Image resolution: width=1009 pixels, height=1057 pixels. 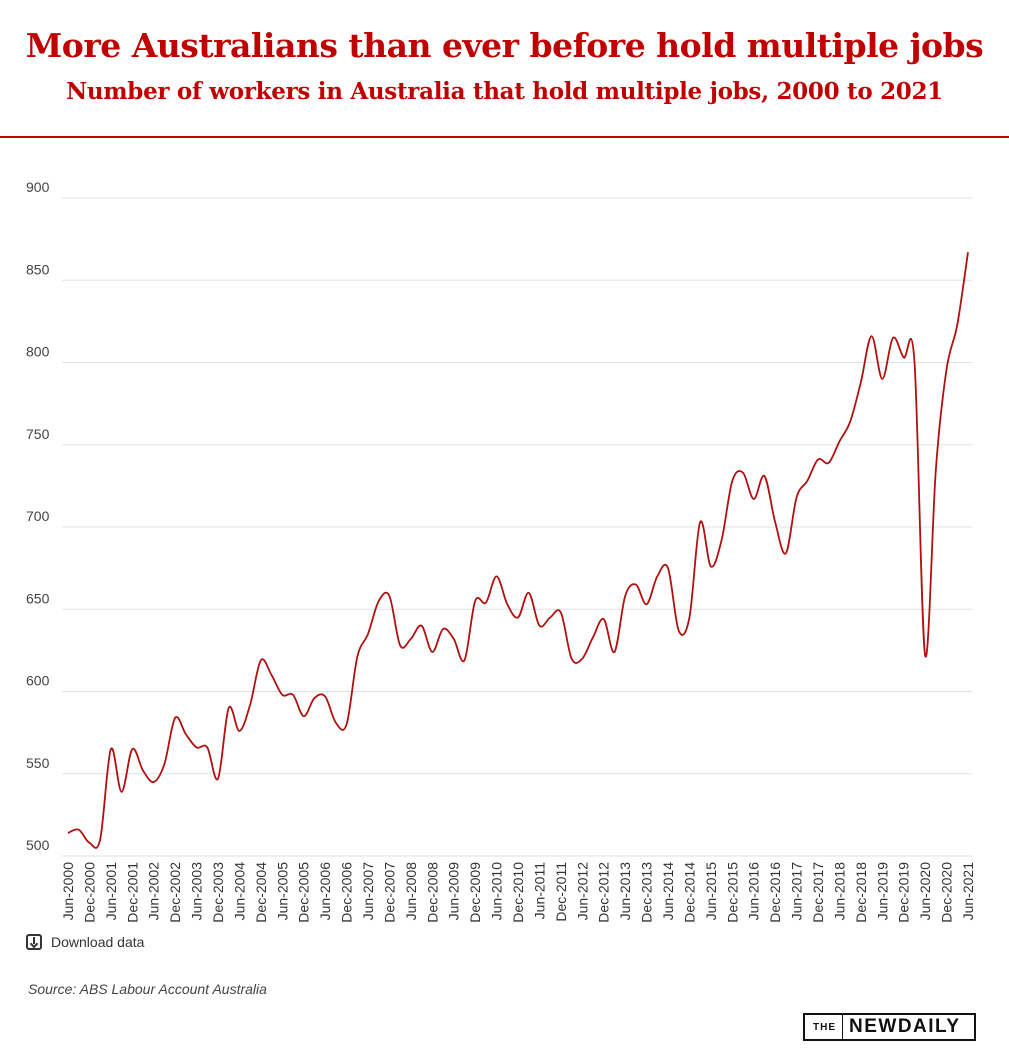 What do you see at coordinates (818, 892) in the screenshot?
I see `x-tick-label: Dec-2017` at bounding box center [818, 892].